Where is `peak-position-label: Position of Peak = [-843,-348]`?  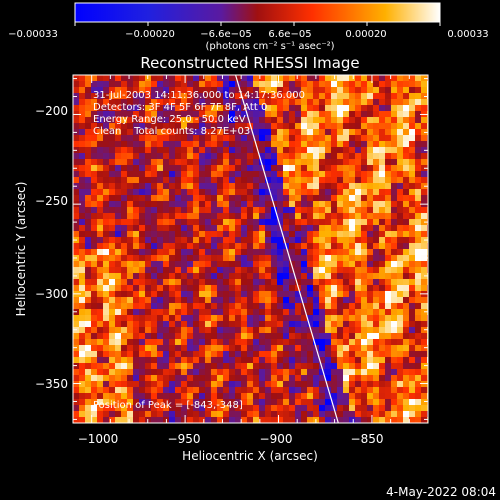
peak-position-label: Position of Peak = [-843,-348] is located at coordinates (168, 405).